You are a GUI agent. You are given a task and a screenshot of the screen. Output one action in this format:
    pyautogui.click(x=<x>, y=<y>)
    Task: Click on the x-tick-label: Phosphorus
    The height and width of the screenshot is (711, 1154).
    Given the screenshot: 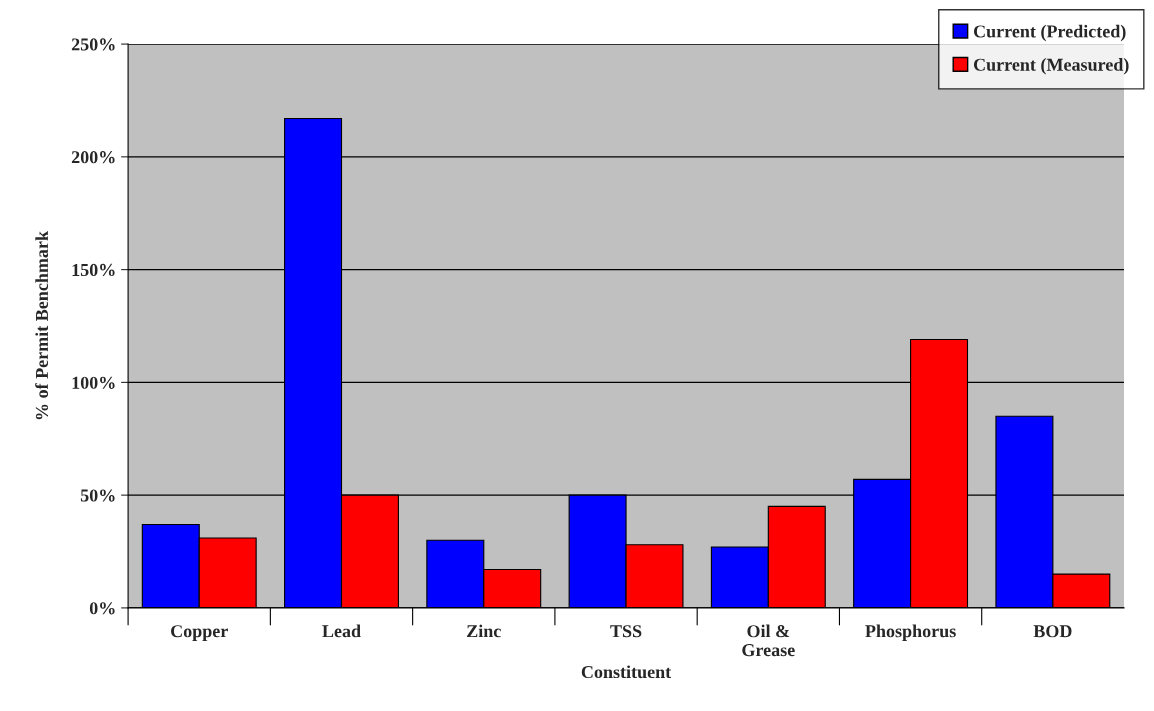 What is the action you would take?
    pyautogui.click(x=910, y=632)
    